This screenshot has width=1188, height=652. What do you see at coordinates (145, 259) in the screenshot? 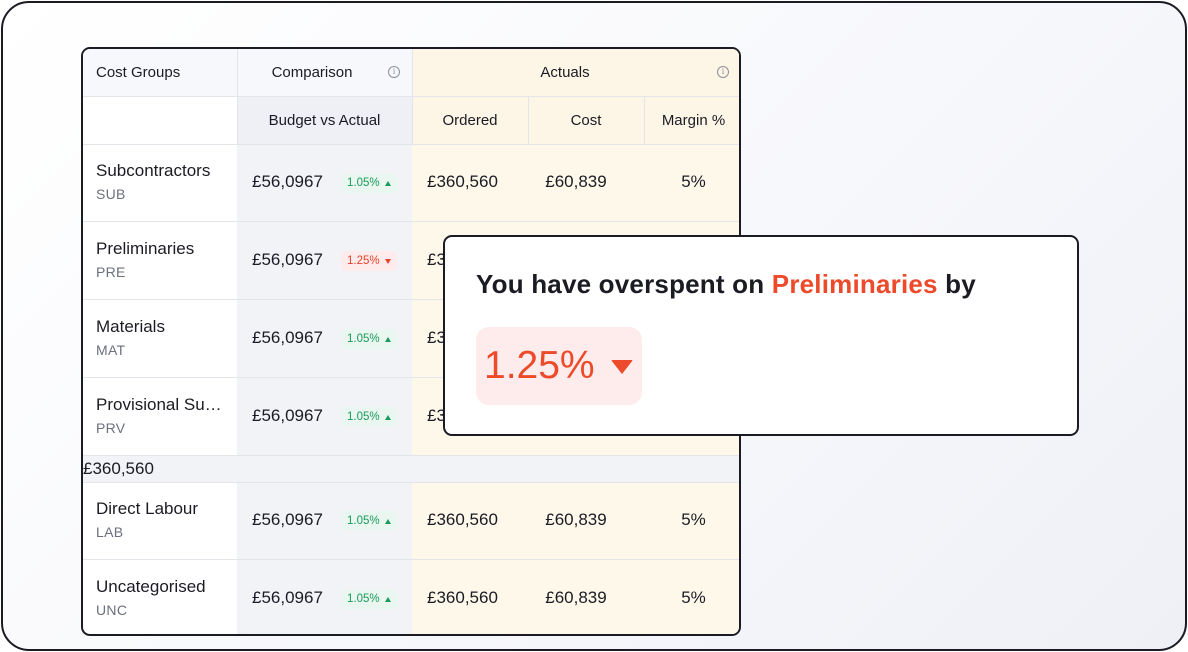
I see `cost-group-cell: Preliminaries PRE` at bounding box center [145, 259].